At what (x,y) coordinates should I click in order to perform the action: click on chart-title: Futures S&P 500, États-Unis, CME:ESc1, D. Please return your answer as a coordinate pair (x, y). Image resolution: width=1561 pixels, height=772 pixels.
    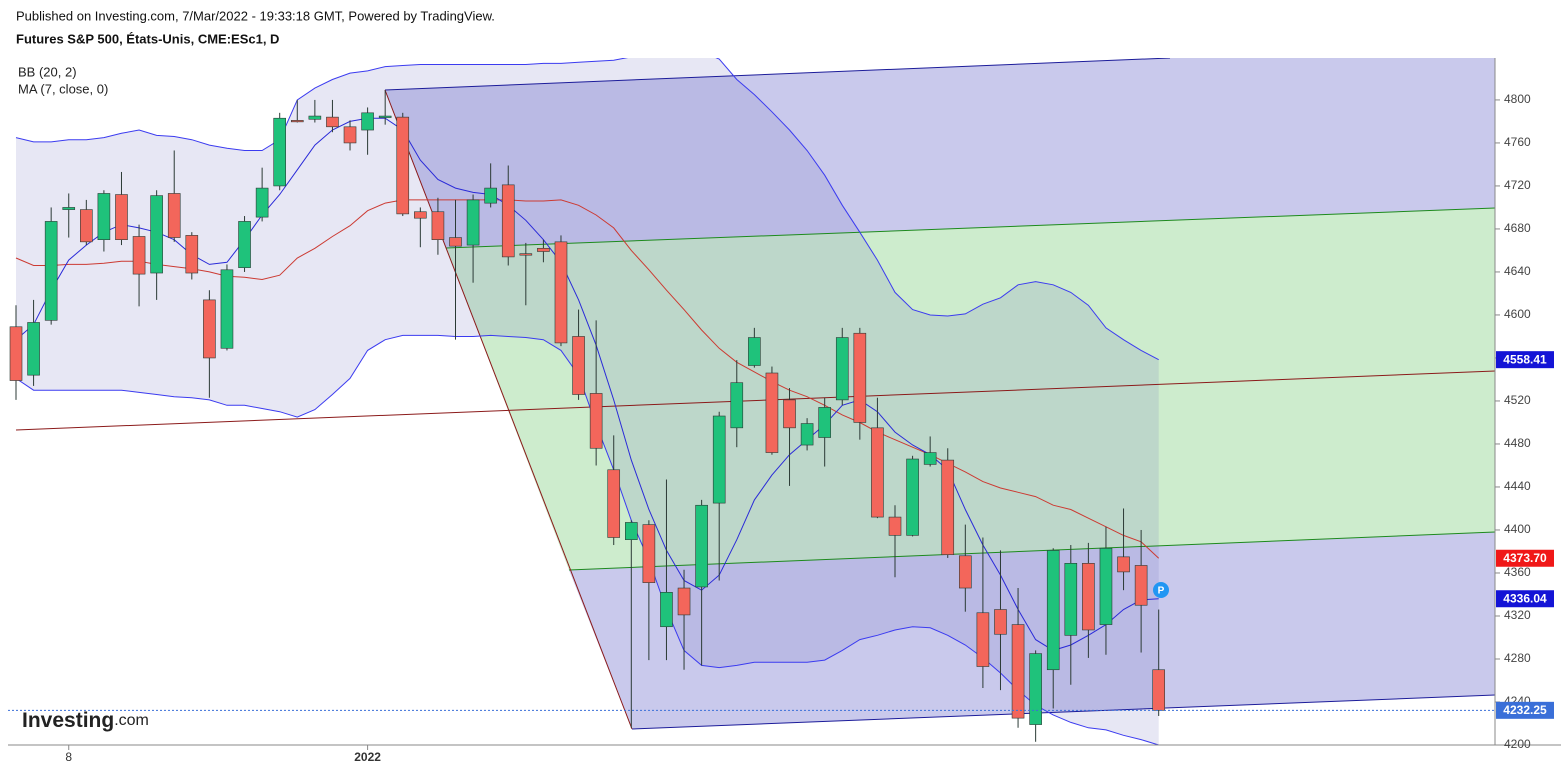
    Looking at the image, I should click on (147, 38).